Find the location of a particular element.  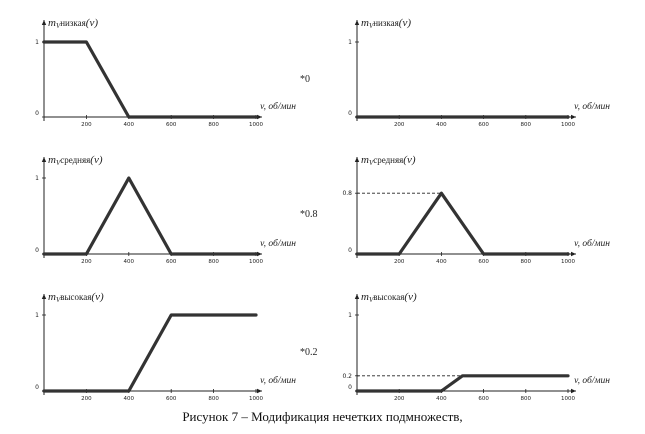

y-tick-label: 0.8 is located at coordinates (347, 193).